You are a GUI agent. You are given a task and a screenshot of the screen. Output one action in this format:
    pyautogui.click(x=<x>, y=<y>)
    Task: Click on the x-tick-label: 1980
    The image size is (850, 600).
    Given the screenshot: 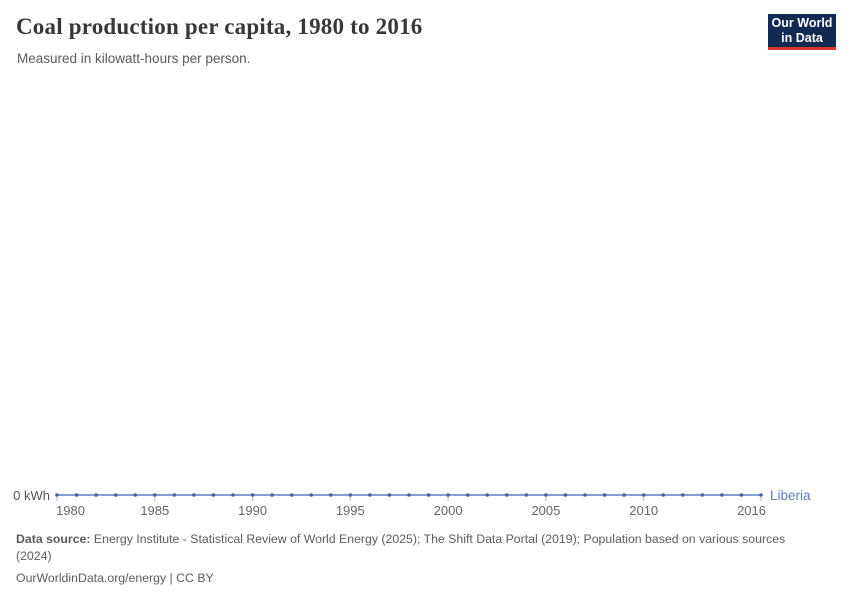 What is the action you would take?
    pyautogui.click(x=70, y=510)
    